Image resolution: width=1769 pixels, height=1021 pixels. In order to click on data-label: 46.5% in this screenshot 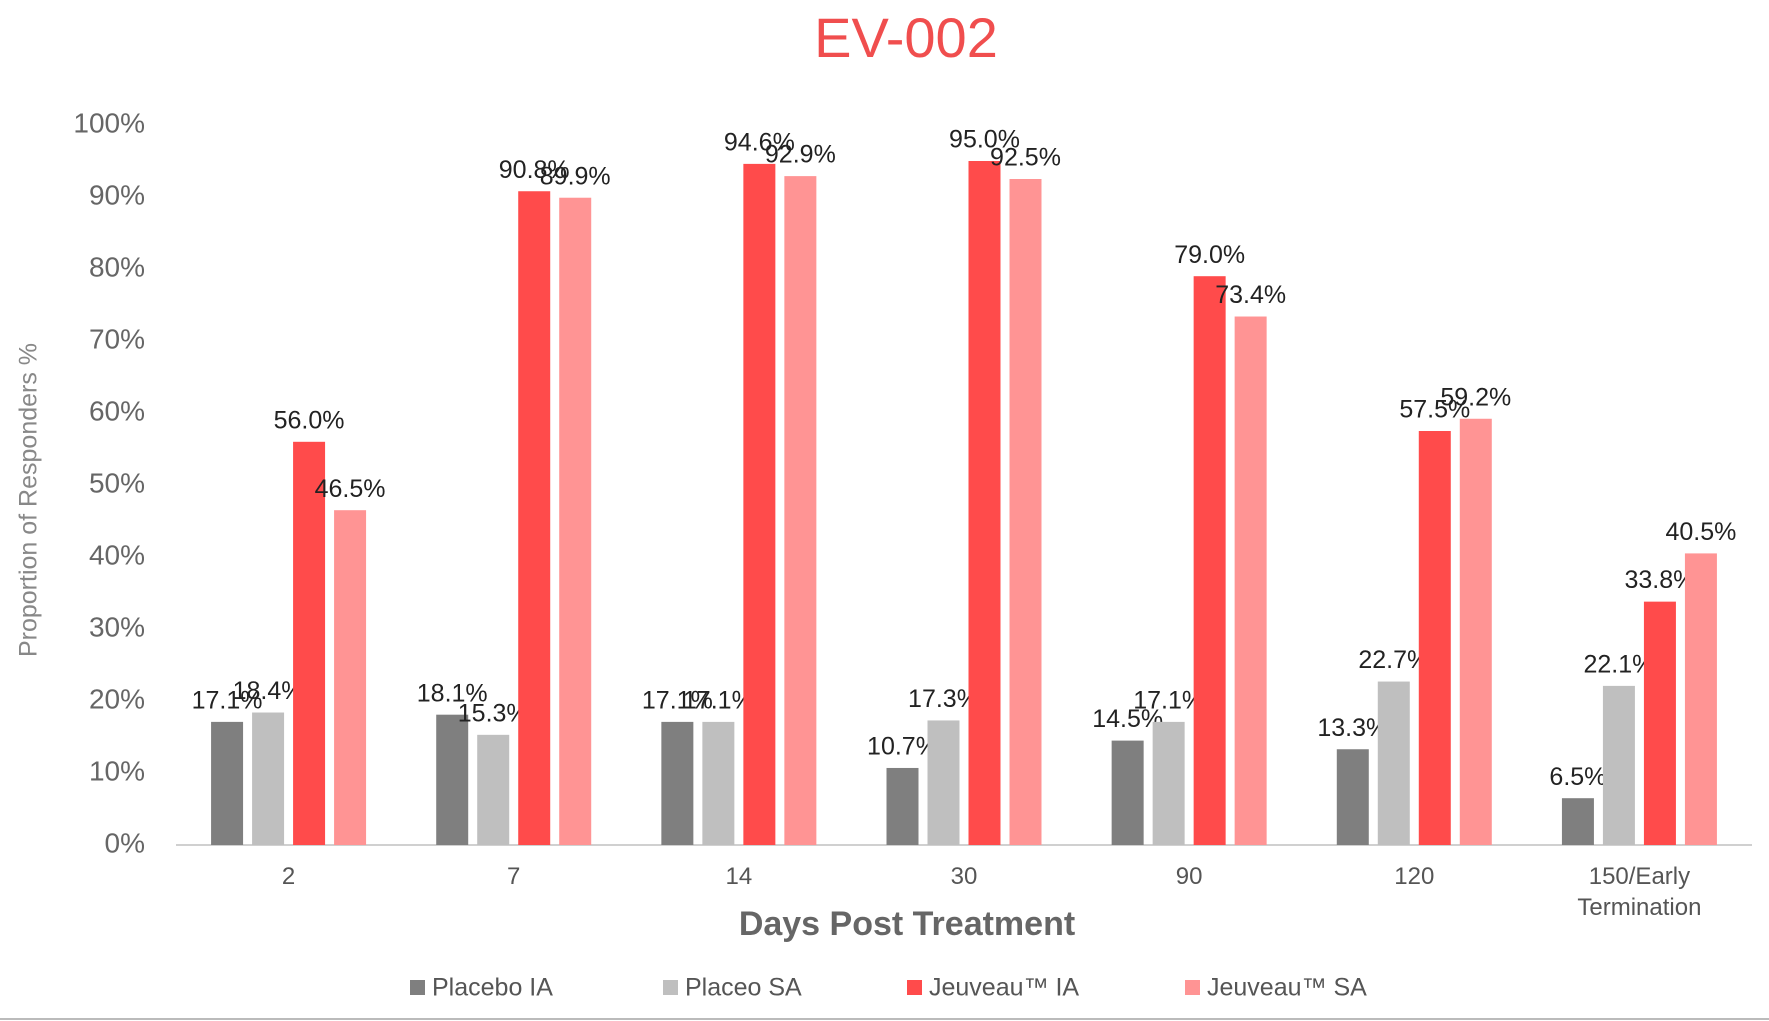, I will do `click(350, 489)`.